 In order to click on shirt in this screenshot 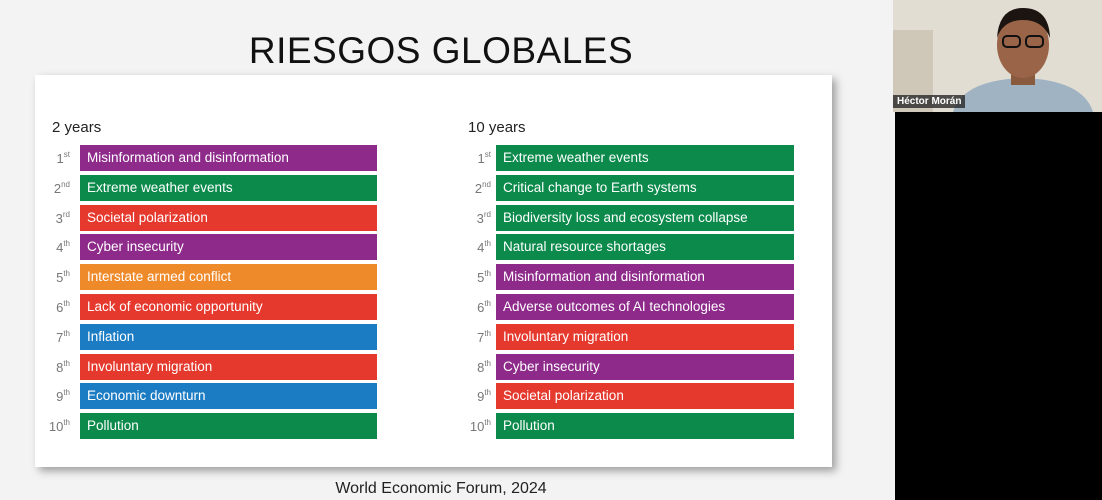, I will do `click(1023, 95)`.